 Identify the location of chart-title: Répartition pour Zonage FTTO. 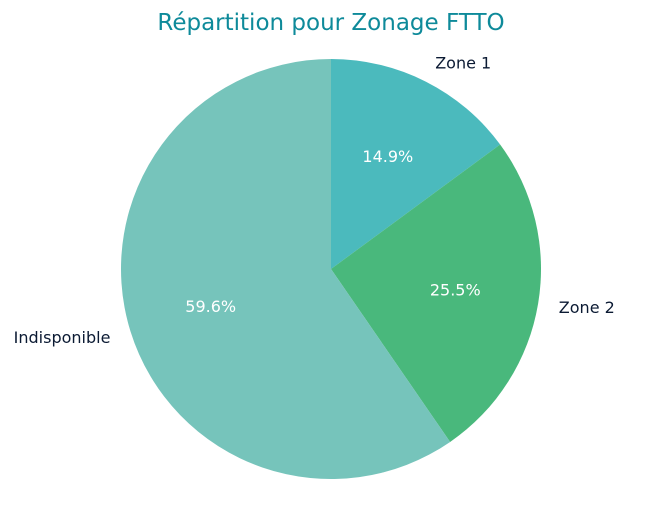
(330, 23).